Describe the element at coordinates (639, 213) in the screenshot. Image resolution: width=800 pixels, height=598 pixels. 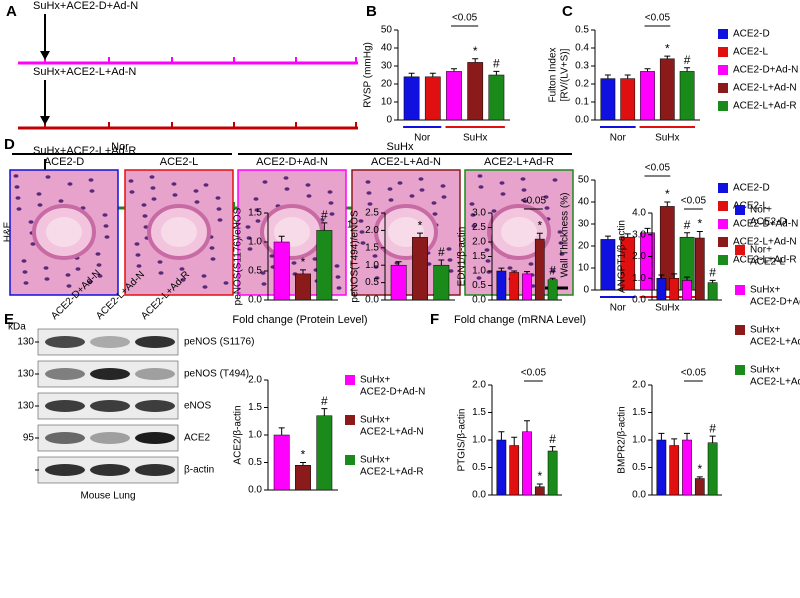
I see `y-tick-label: 4.0` at that location.